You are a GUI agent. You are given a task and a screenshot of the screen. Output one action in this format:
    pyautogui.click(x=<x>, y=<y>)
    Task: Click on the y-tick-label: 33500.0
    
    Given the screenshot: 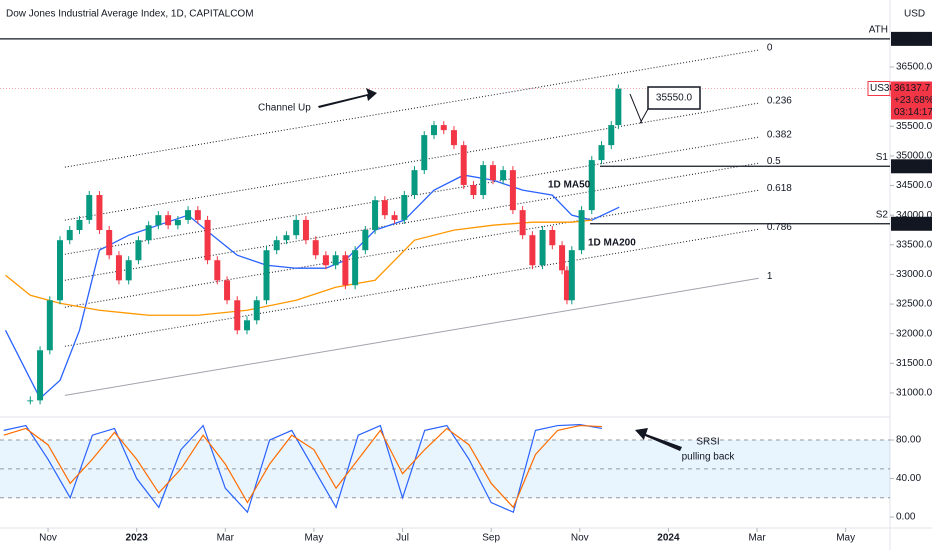 What is the action you would take?
    pyautogui.click(x=914, y=244)
    